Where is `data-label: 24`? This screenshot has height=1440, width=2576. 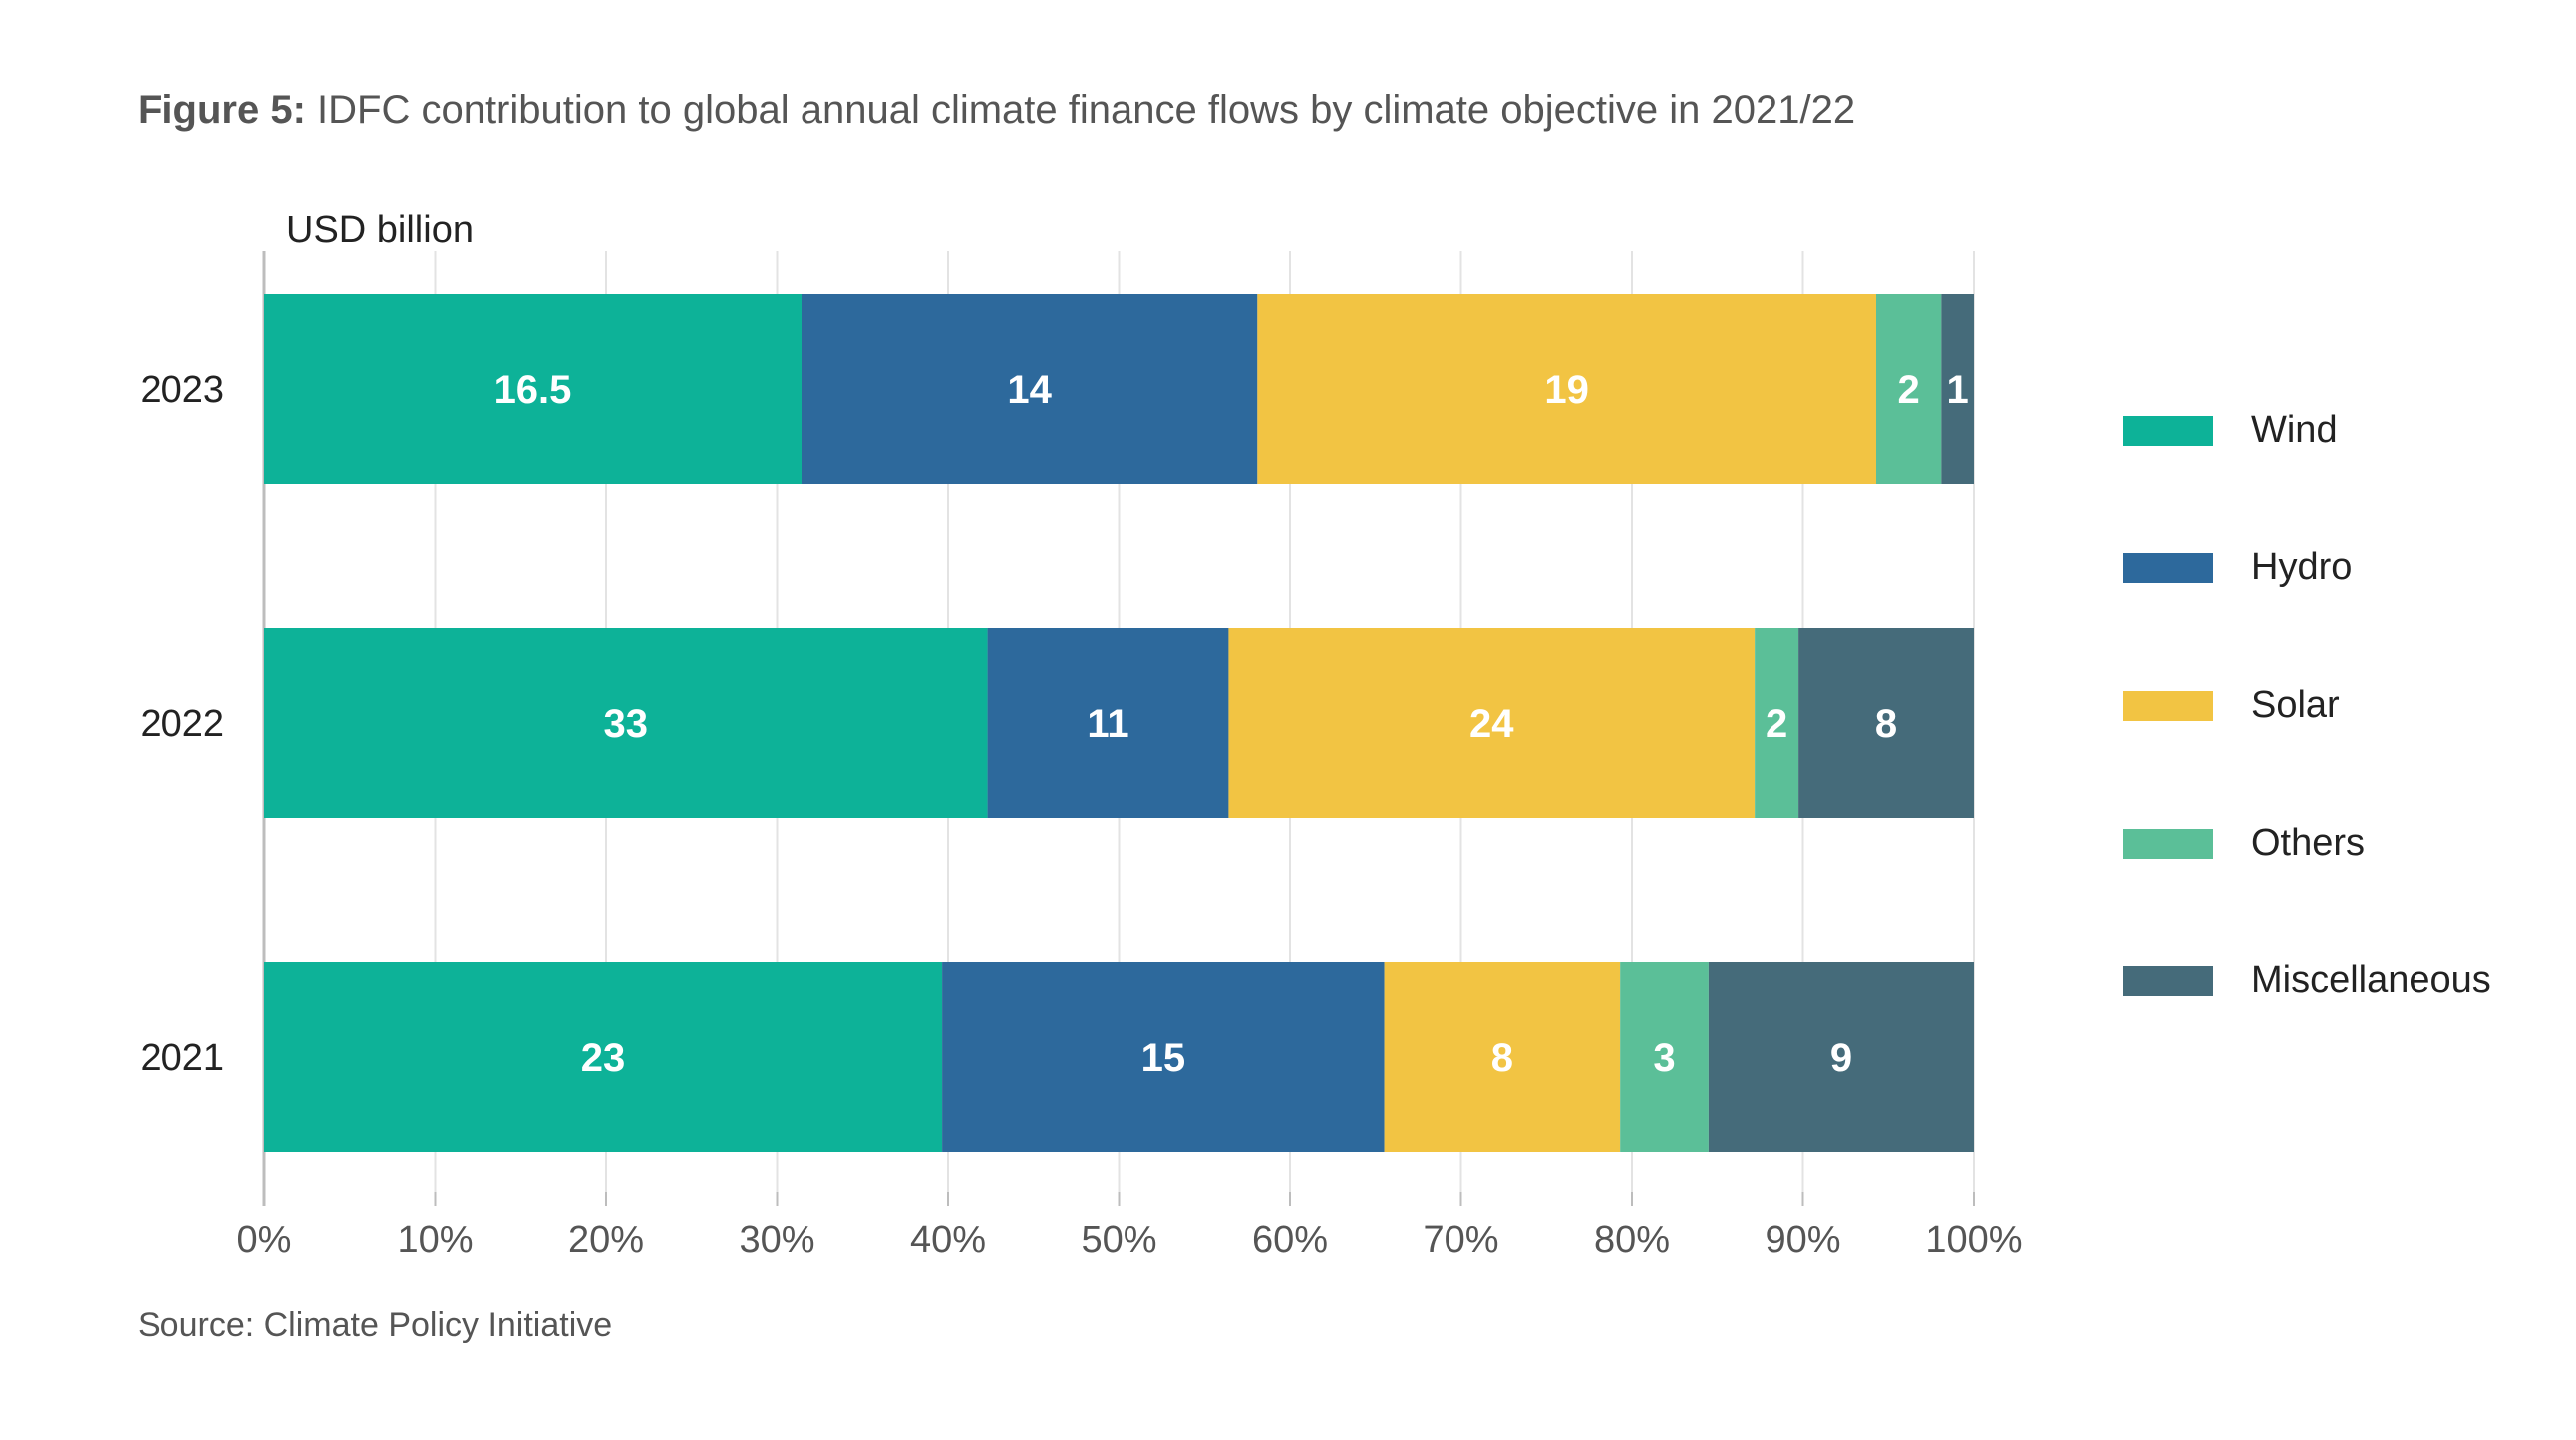
data-label: 24 is located at coordinates (1491, 724).